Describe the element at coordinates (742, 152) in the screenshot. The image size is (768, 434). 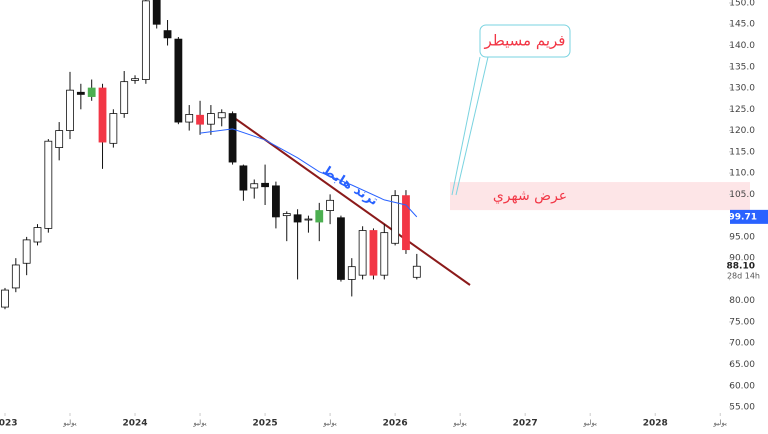
I see `y-tick-label: 115.0` at that location.